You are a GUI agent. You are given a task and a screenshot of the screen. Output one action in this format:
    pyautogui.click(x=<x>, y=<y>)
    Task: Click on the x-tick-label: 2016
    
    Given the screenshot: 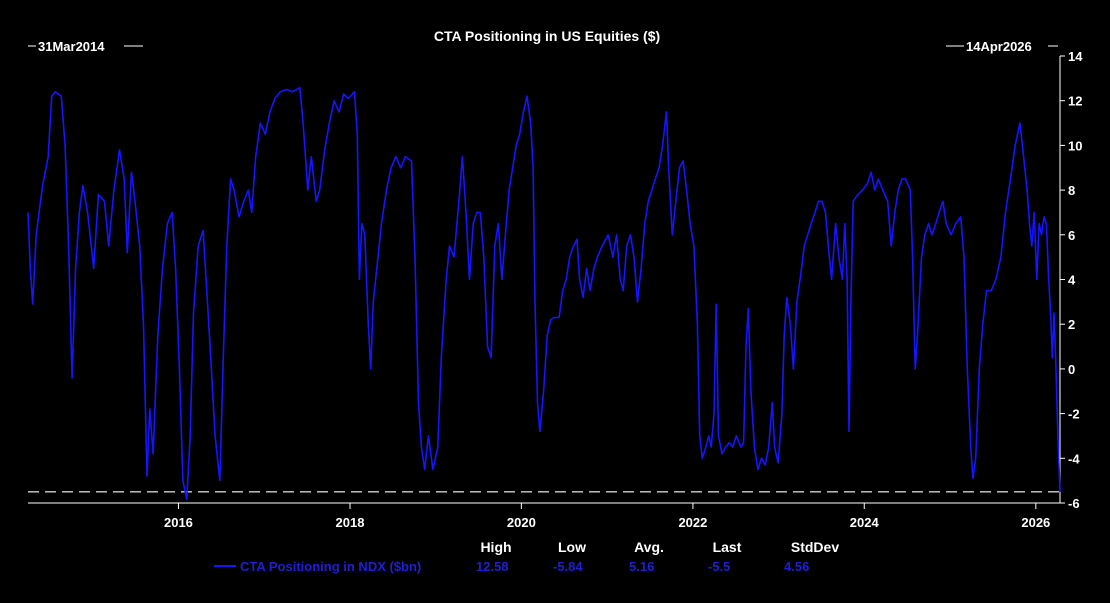 What is the action you would take?
    pyautogui.click(x=178, y=522)
    